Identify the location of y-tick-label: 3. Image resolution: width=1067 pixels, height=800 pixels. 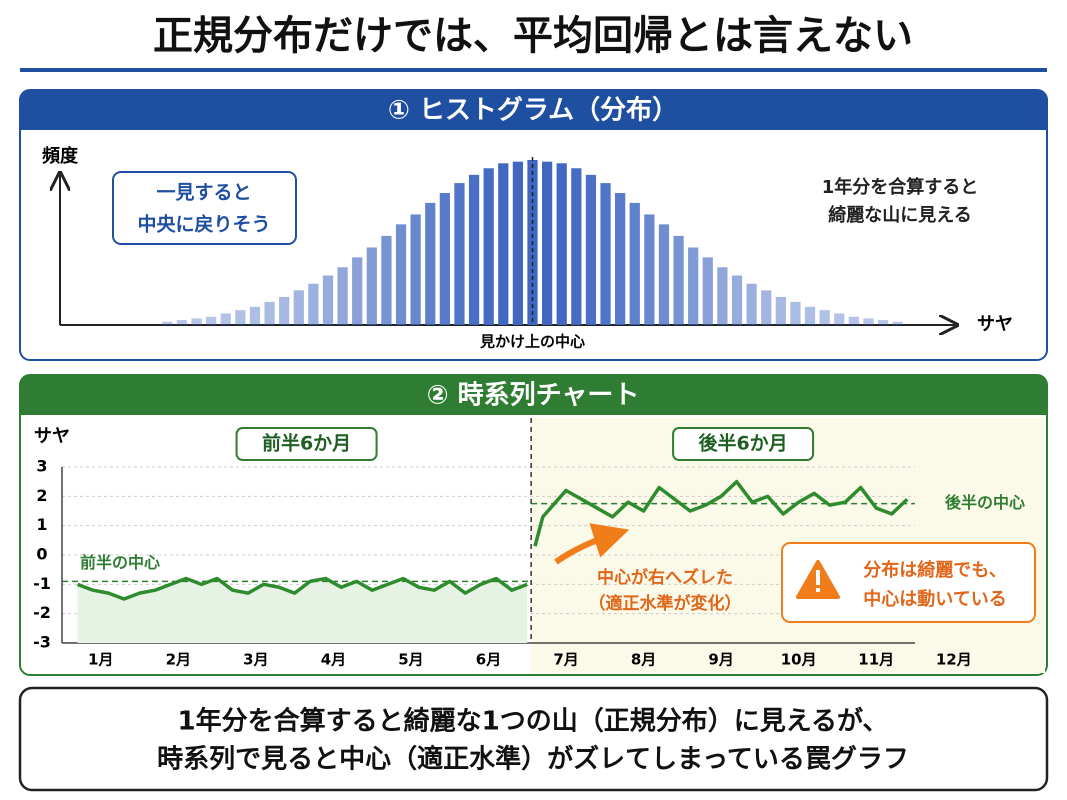
(41, 466).